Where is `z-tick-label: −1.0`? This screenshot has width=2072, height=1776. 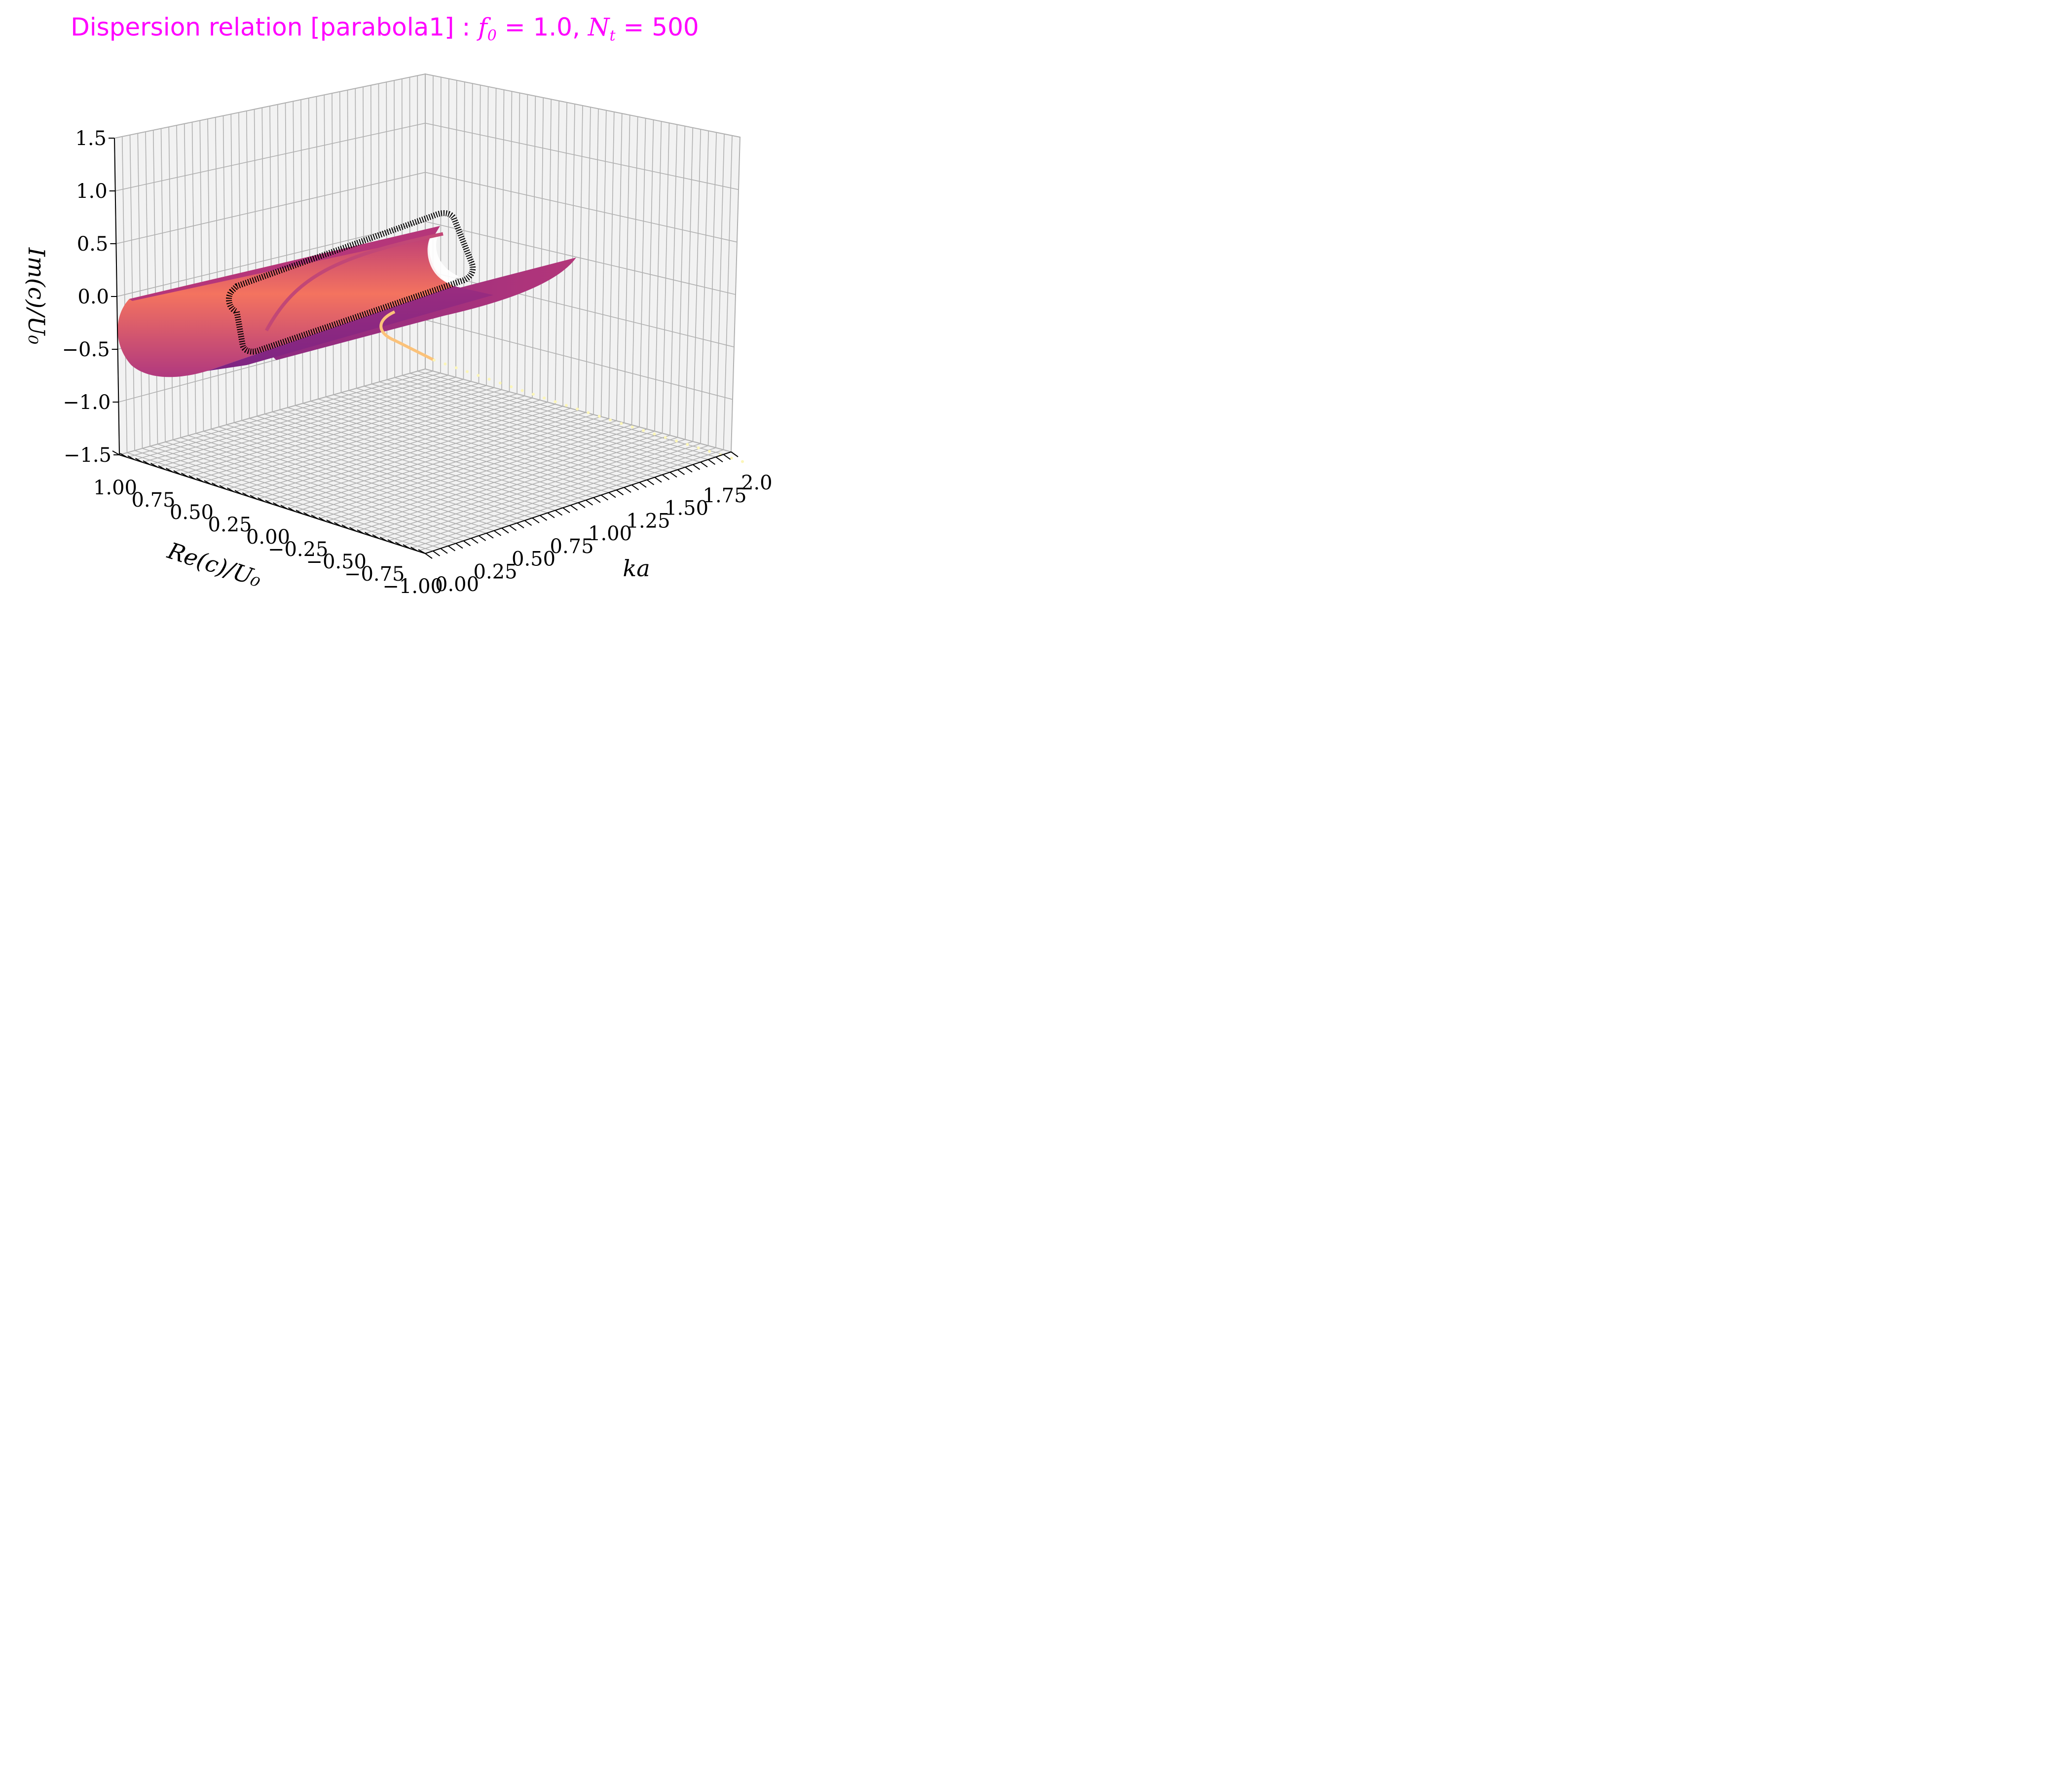
z-tick-label: −1.0 is located at coordinates (87, 403).